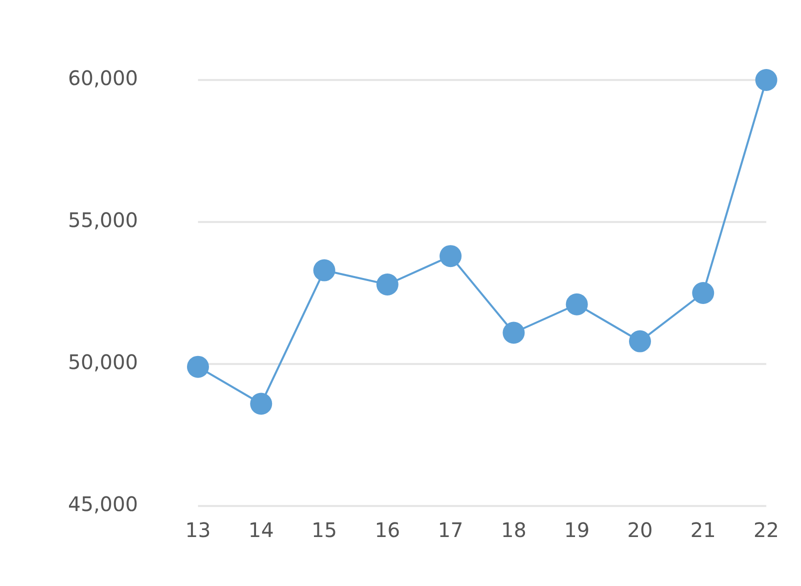  What do you see at coordinates (103, 220) in the screenshot?
I see `y-tick-label: 55,000` at bounding box center [103, 220].